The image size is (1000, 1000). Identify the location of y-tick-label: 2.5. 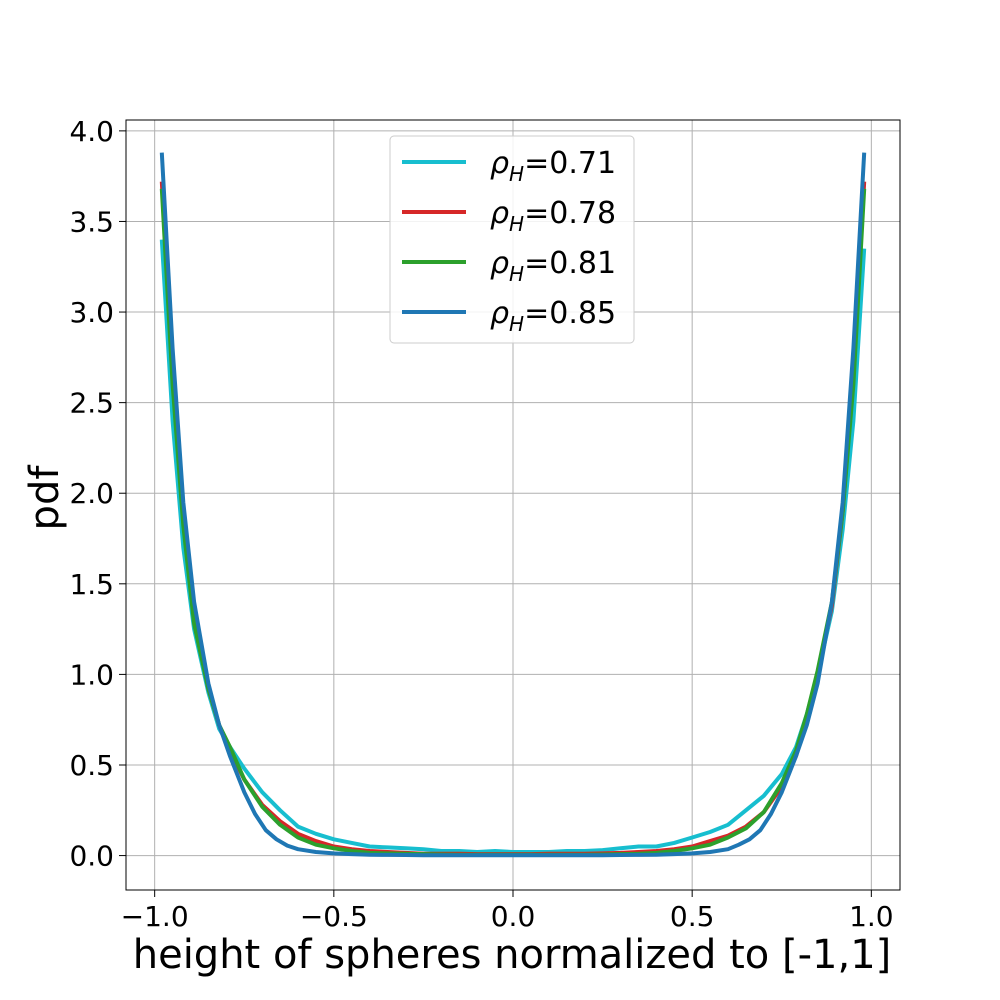
(91, 403).